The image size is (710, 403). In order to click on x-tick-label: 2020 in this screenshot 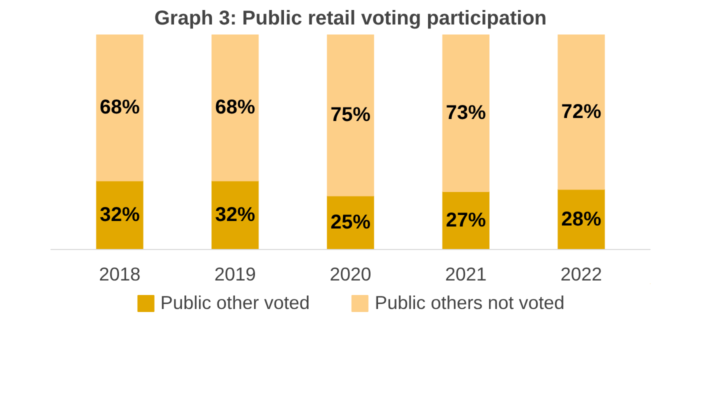, I will do `click(351, 274)`.